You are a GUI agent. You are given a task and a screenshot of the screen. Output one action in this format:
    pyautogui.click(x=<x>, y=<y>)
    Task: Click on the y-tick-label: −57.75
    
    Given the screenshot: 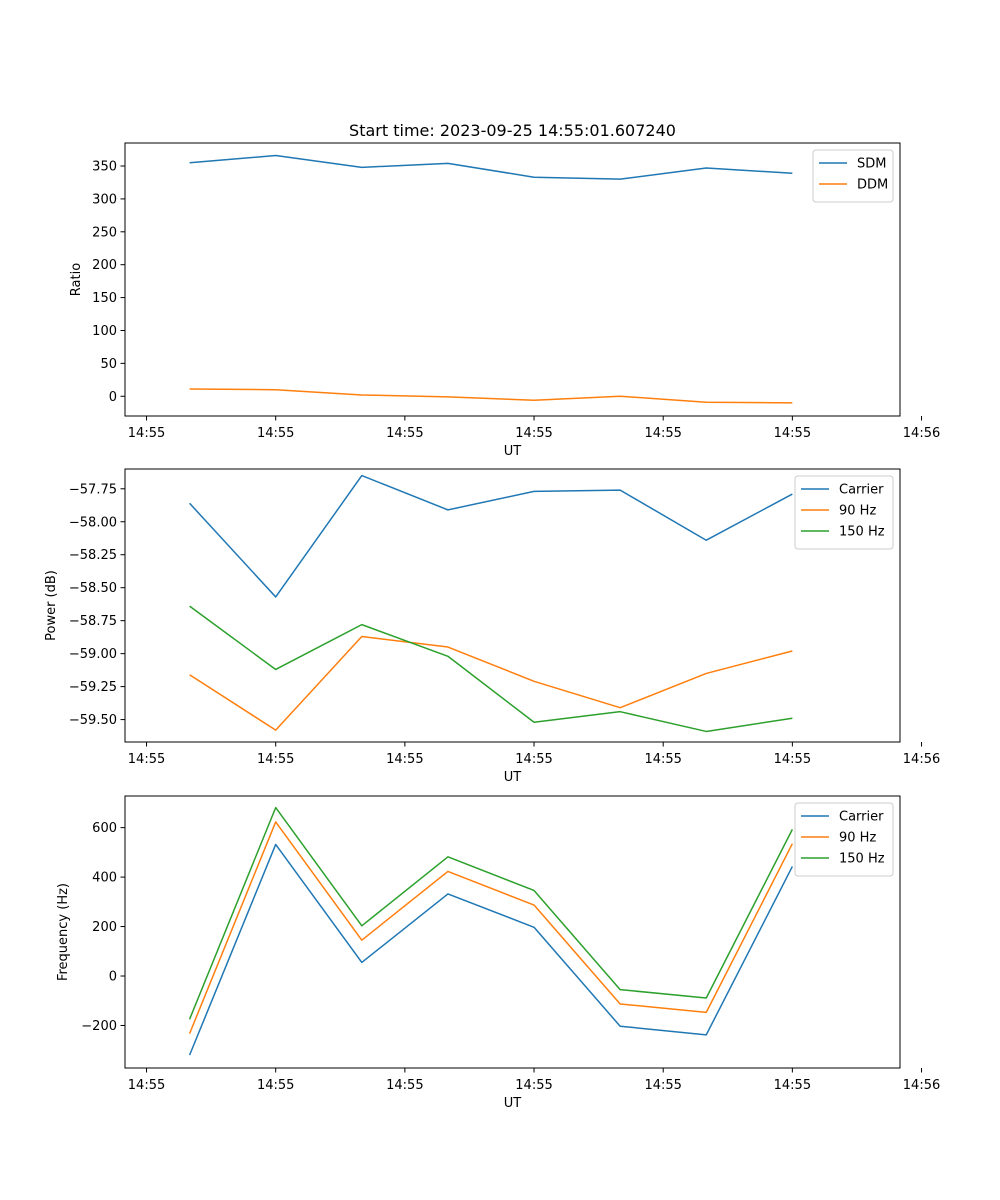 What is the action you would take?
    pyautogui.click(x=93, y=489)
    